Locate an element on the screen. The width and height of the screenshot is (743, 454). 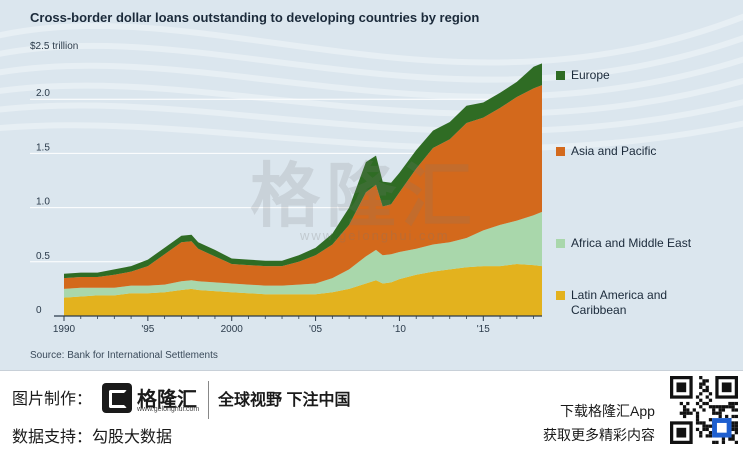
slogan: 全球视野 下注中国 is located at coordinates (284, 400).